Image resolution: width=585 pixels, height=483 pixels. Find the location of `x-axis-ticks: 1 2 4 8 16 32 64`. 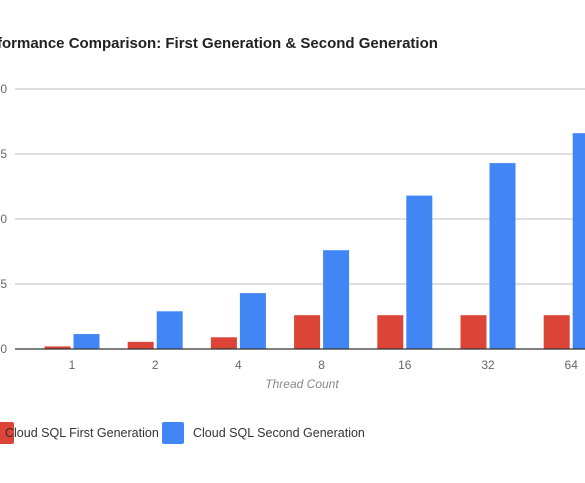

x-axis-ticks: 1 2 4 8 16 32 64 is located at coordinates (324, 365).